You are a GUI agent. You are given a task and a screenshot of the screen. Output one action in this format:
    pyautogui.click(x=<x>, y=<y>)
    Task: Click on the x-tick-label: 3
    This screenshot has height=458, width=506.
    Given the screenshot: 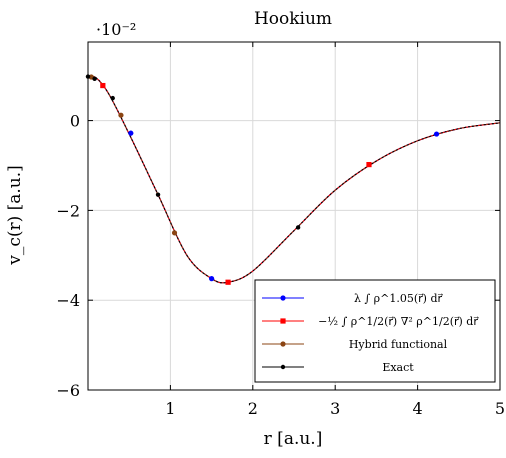 What is the action you would take?
    pyautogui.click(x=335, y=408)
    